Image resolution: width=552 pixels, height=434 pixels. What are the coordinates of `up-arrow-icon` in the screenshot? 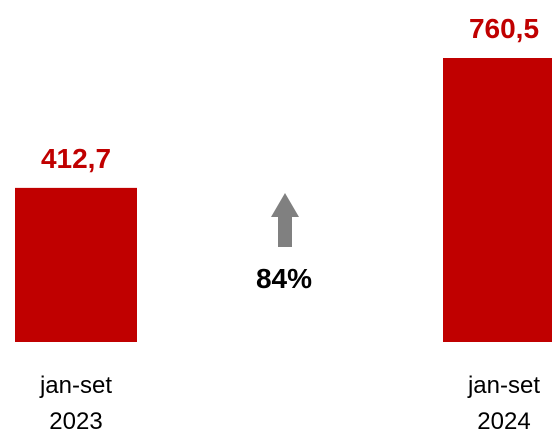 It's located at (285, 220).